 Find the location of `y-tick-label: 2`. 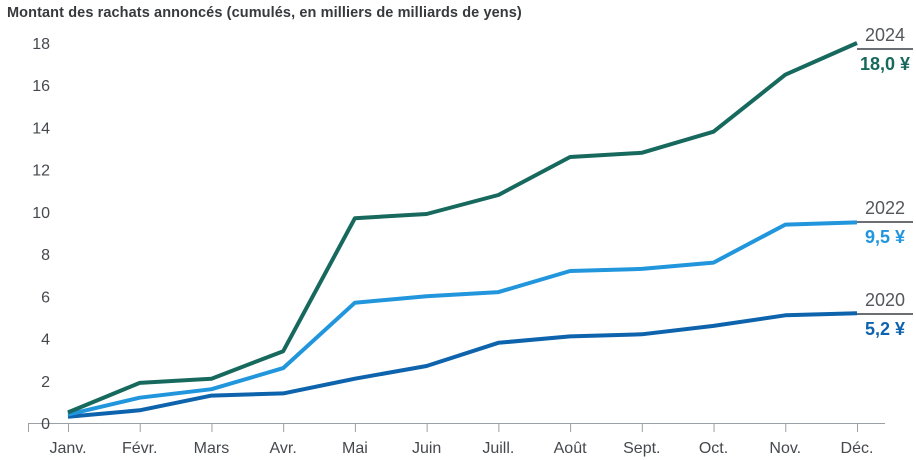

y-tick-label: 2 is located at coordinates (45, 382).